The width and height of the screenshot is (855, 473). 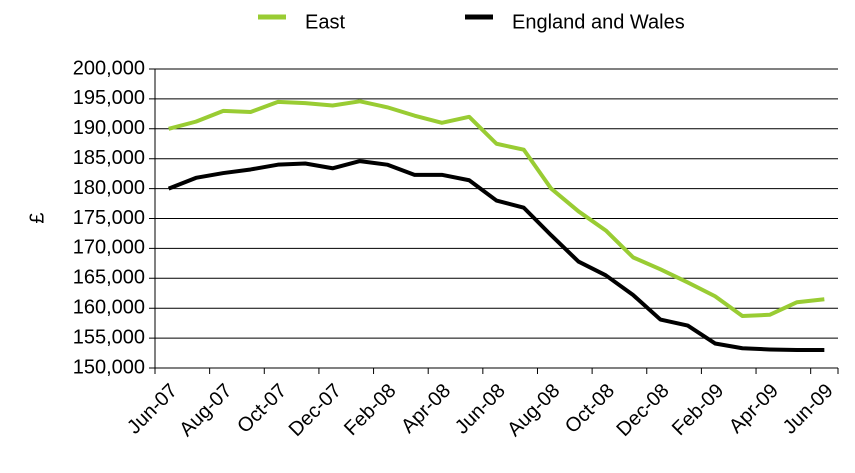 What do you see at coordinates (370, 410) in the screenshot?
I see `x-tick-label: Feb-08` at bounding box center [370, 410].